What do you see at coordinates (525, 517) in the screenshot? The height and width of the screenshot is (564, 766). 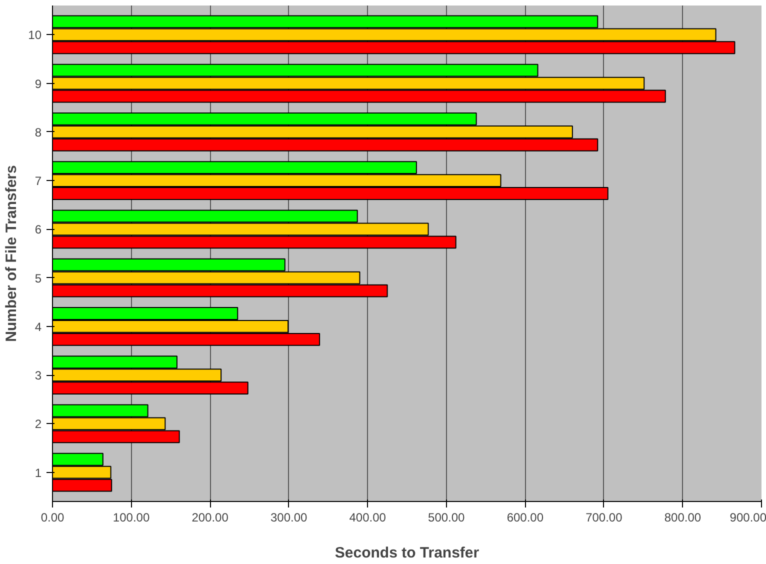 I see `x-tick-label: 600.00` at bounding box center [525, 517].